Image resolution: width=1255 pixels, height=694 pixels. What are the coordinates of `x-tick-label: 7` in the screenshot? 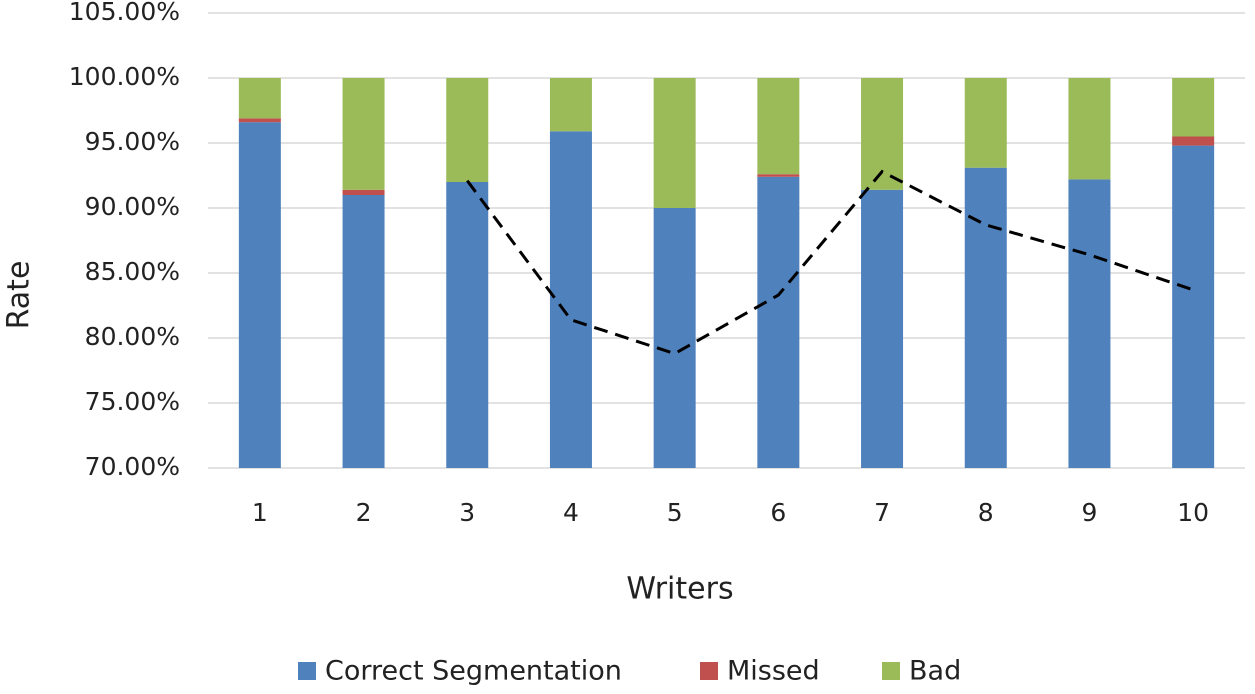 It's located at (882, 512).